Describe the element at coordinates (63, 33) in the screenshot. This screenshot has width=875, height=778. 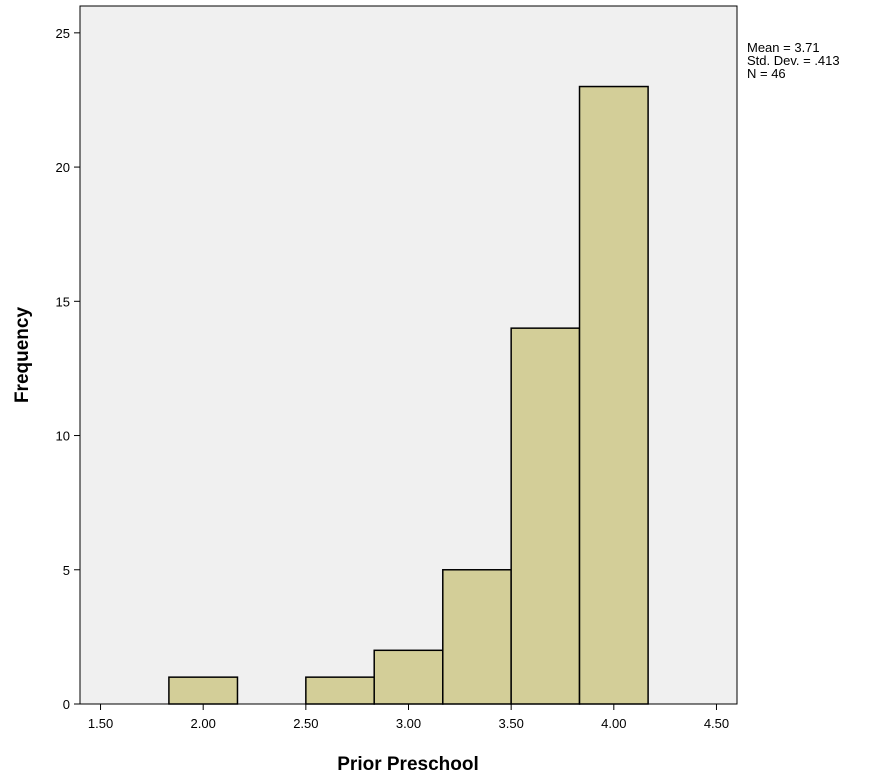
I see `y-tick-label-5: 25` at that location.